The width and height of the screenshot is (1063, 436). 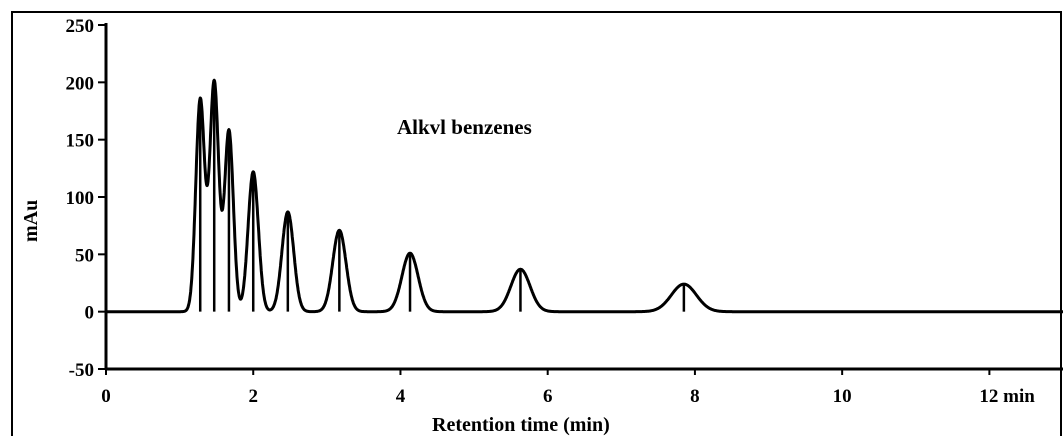 I want to click on y-tick-label: -50, so click(x=81, y=370).